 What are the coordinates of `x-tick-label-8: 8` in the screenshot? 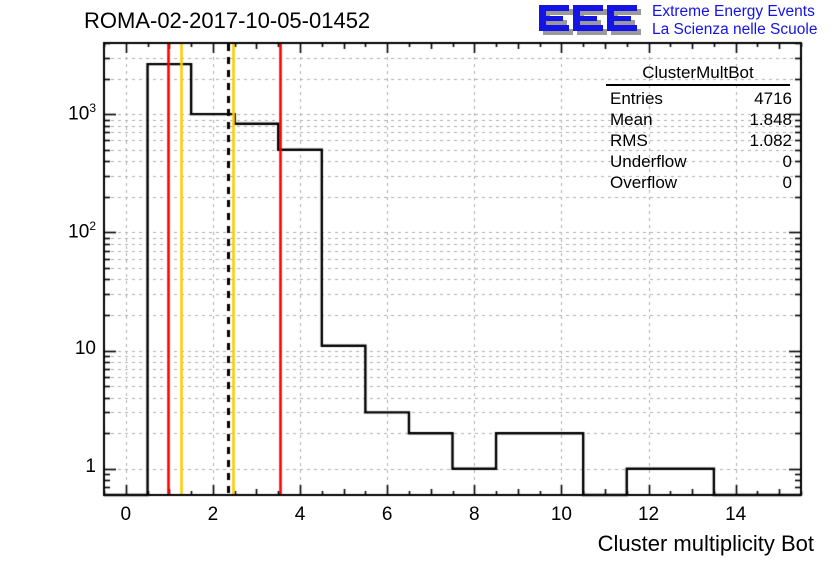 It's located at (474, 514).